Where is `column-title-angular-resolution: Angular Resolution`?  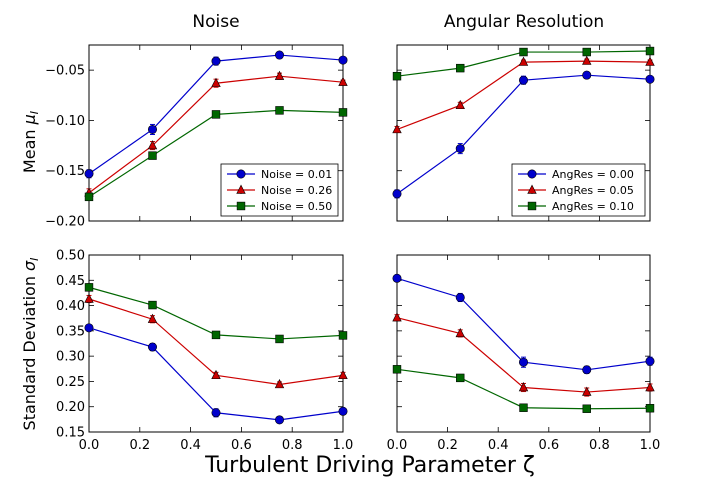 column-title-angular-resolution: Angular Resolution is located at coordinates (524, 22).